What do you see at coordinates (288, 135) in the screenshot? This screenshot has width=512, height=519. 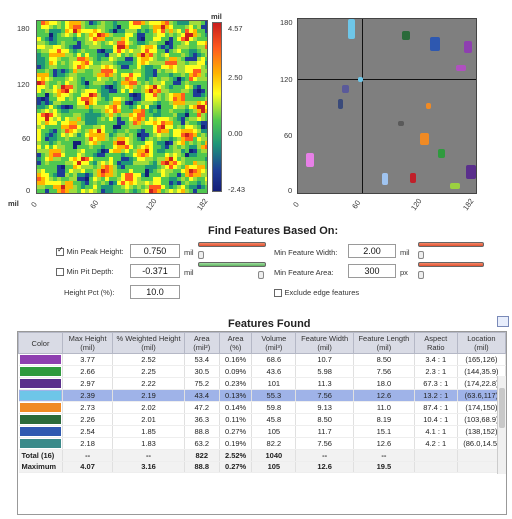 I see `feature-map-y-tick: 60` at bounding box center [288, 135].